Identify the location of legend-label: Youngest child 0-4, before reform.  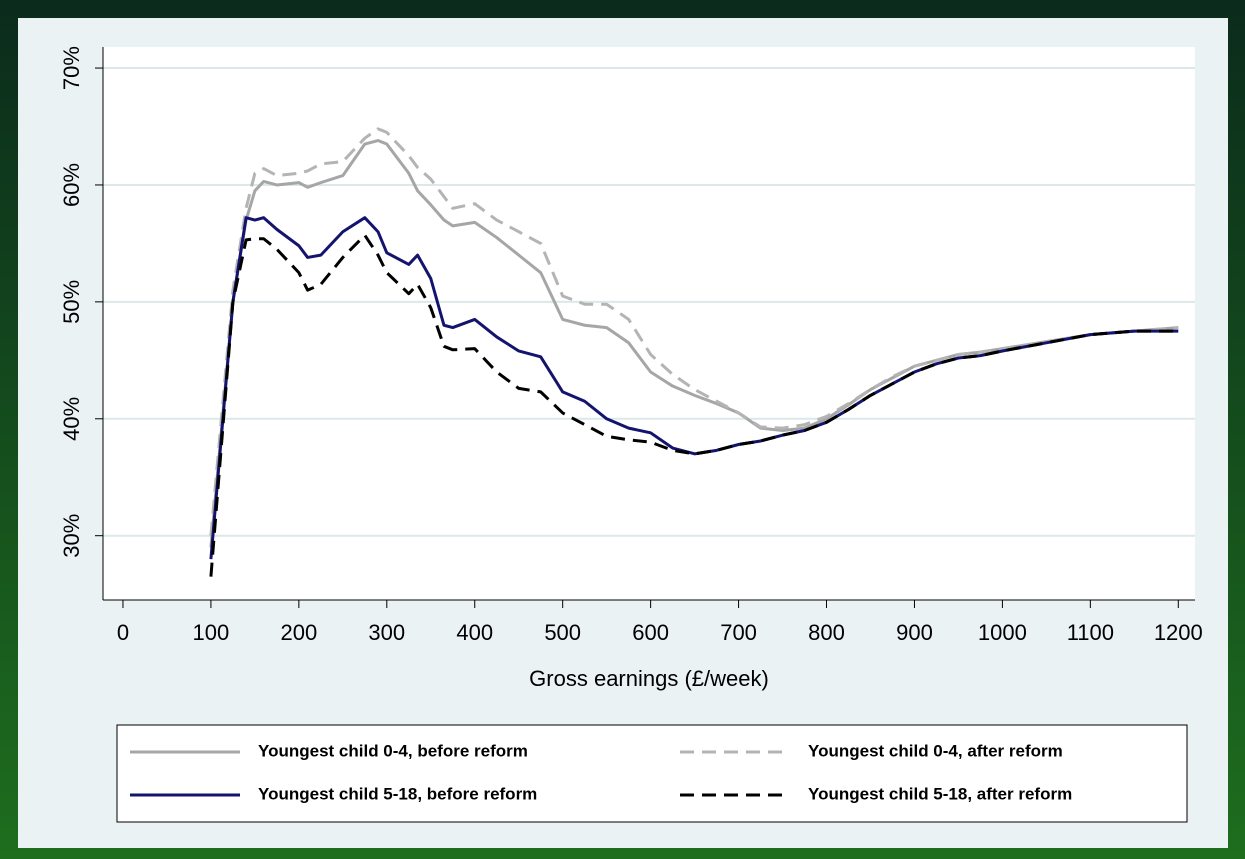
(393, 750).